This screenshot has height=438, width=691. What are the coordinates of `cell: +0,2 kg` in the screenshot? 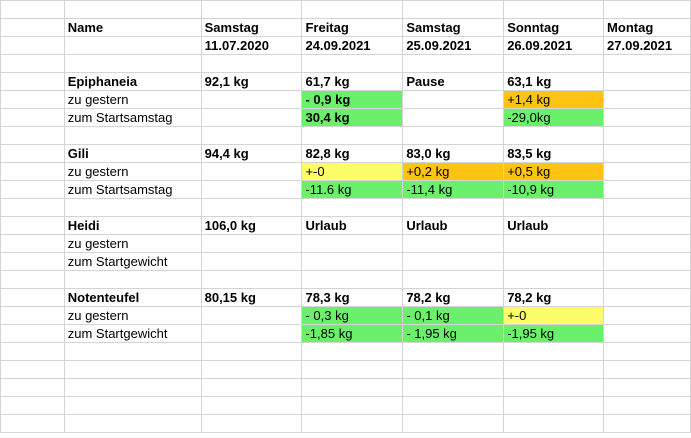 It's located at (453, 171).